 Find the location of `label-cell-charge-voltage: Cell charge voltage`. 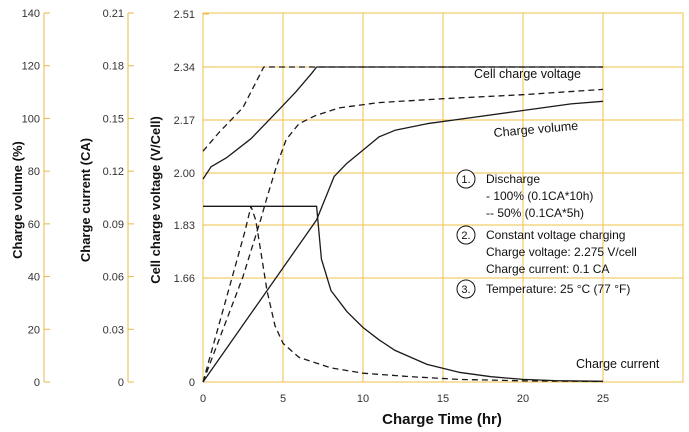

label-cell-charge-voltage: Cell charge voltage is located at coordinates (527, 74).